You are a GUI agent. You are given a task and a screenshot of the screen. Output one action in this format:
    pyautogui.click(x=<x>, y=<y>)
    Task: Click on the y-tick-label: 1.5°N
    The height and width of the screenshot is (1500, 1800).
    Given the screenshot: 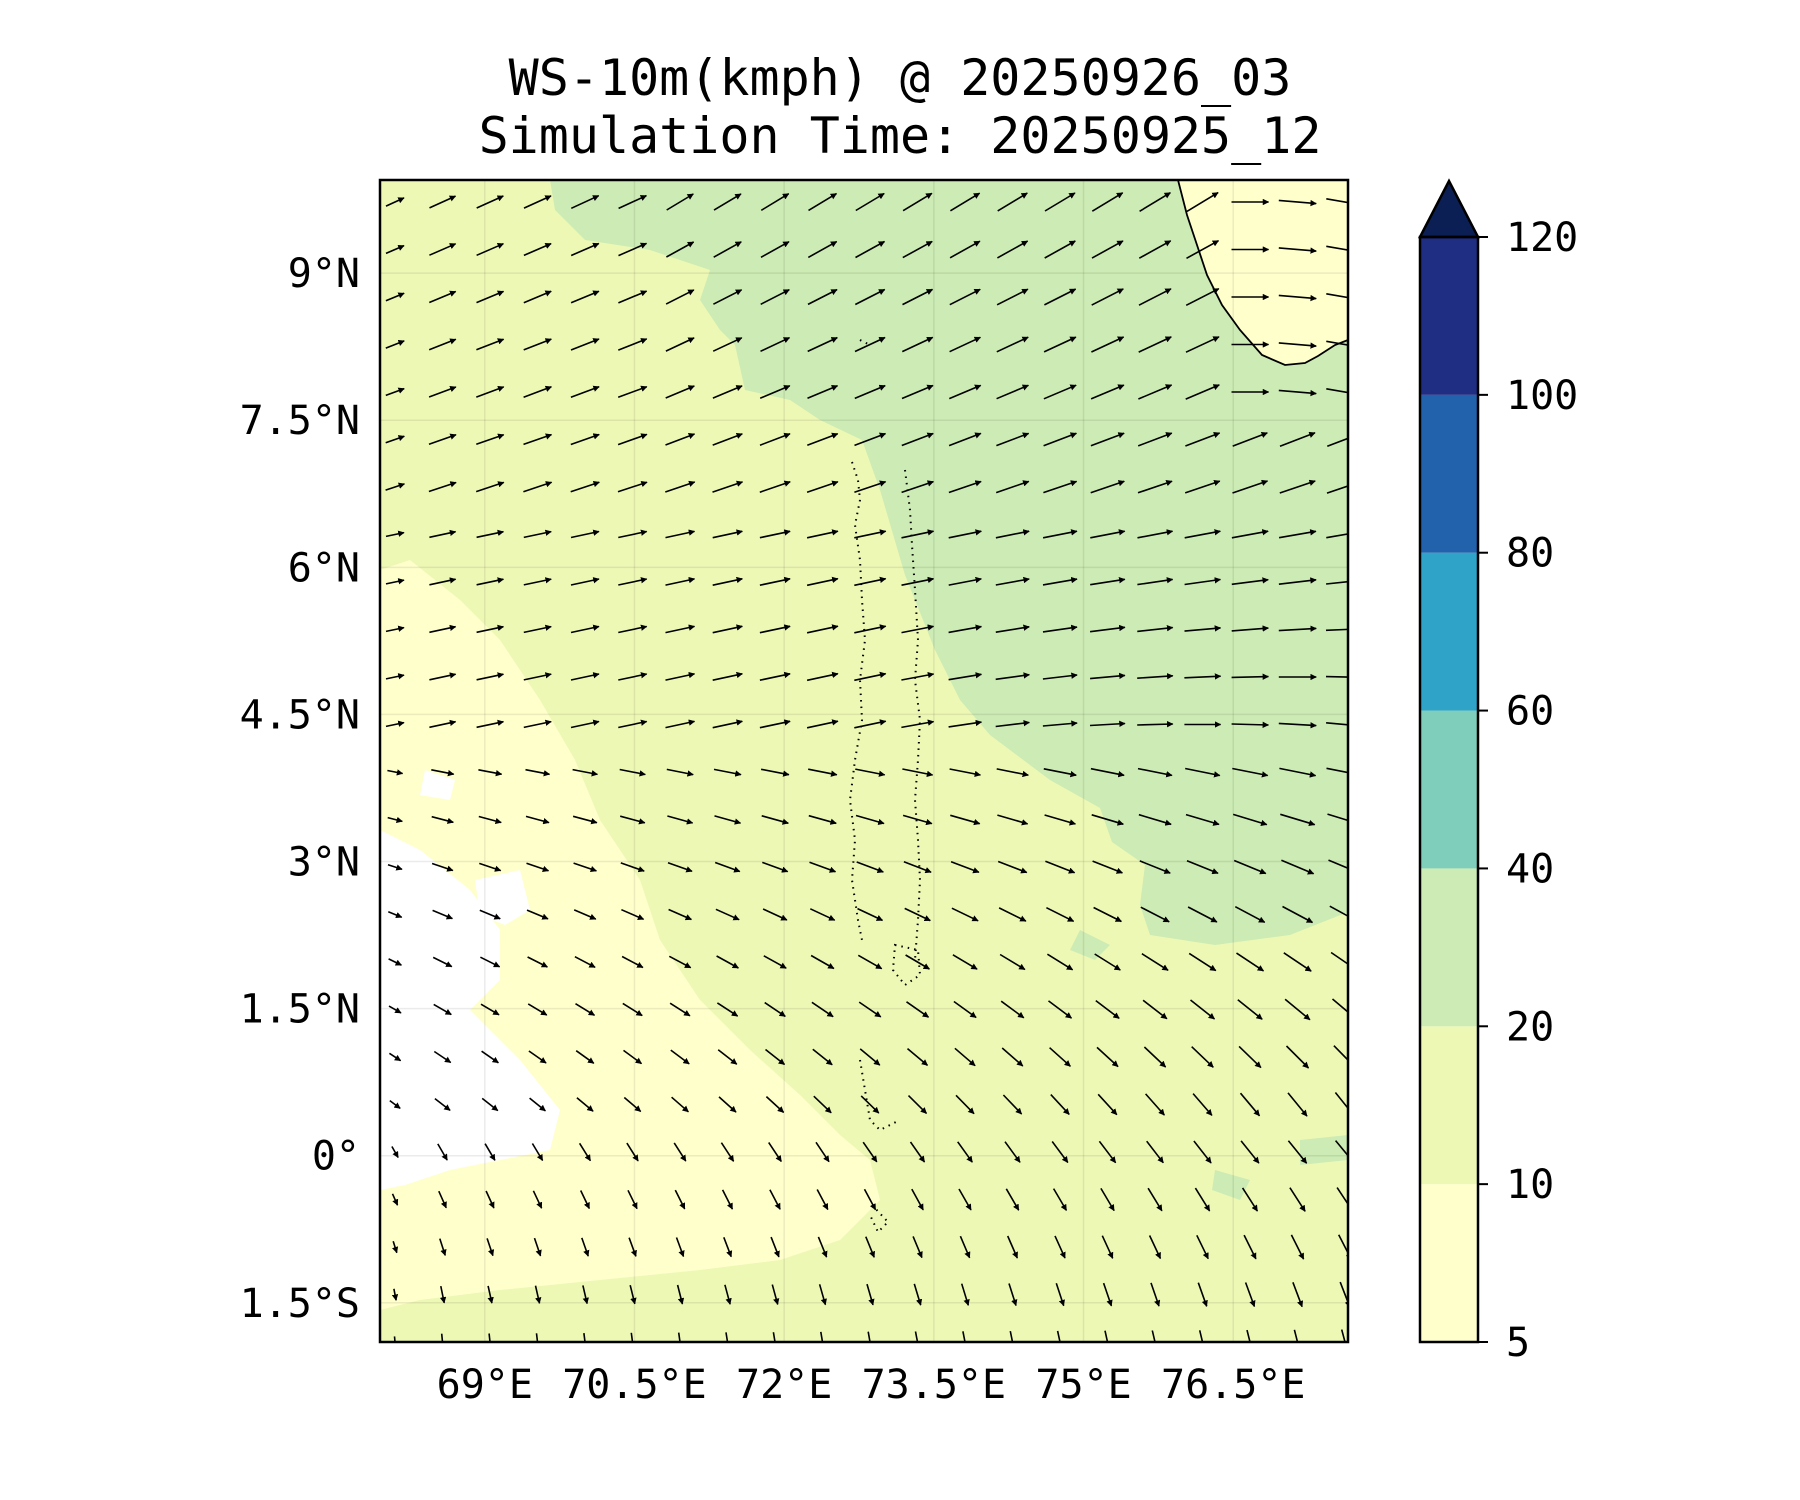 What is the action you would take?
    pyautogui.click(x=300, y=1010)
    